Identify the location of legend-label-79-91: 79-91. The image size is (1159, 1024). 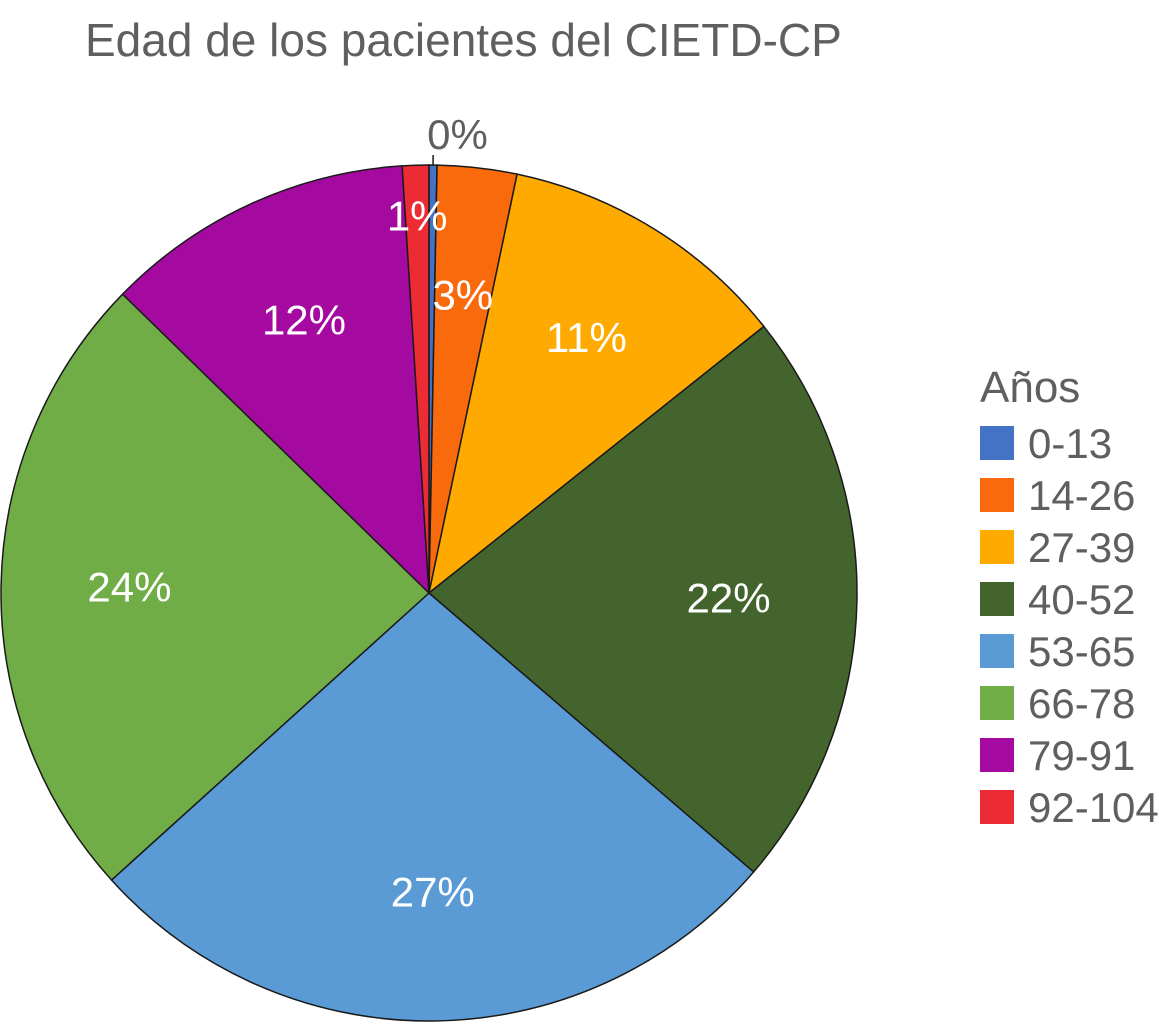
(1081, 755).